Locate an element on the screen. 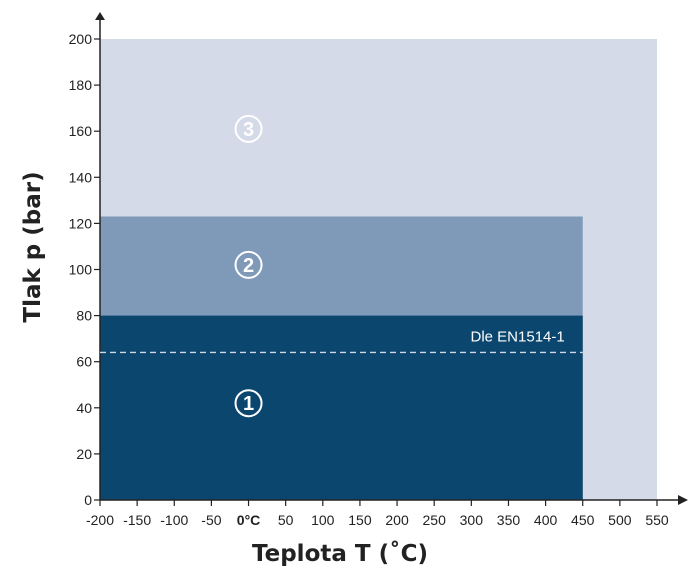  y-axis-arrow is located at coordinates (100, 16).